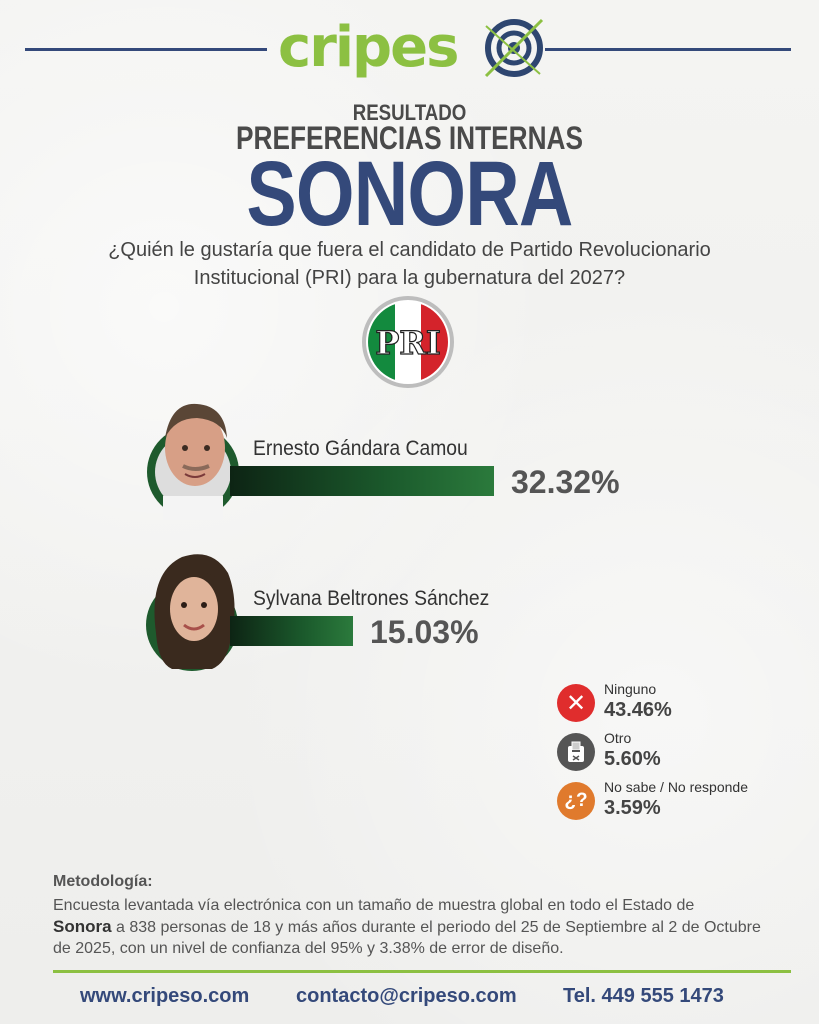 The height and width of the screenshot is (1024, 819). What do you see at coordinates (576, 703) in the screenshot?
I see `x-icon: ✕` at bounding box center [576, 703].